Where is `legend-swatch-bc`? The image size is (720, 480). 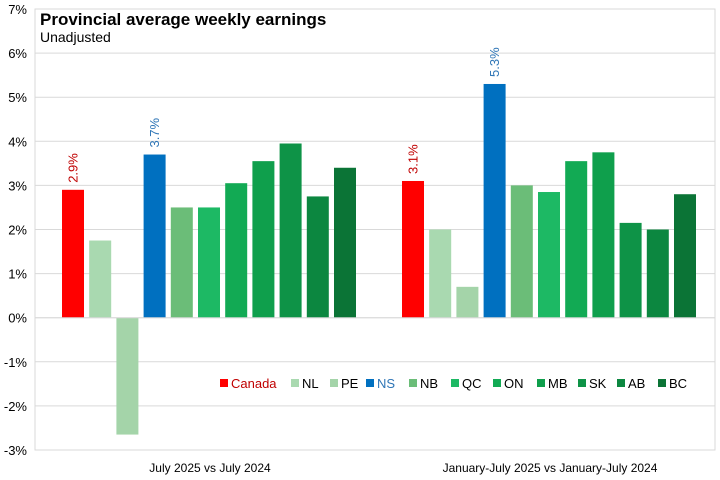
legend-swatch-bc is located at coordinates (662, 383).